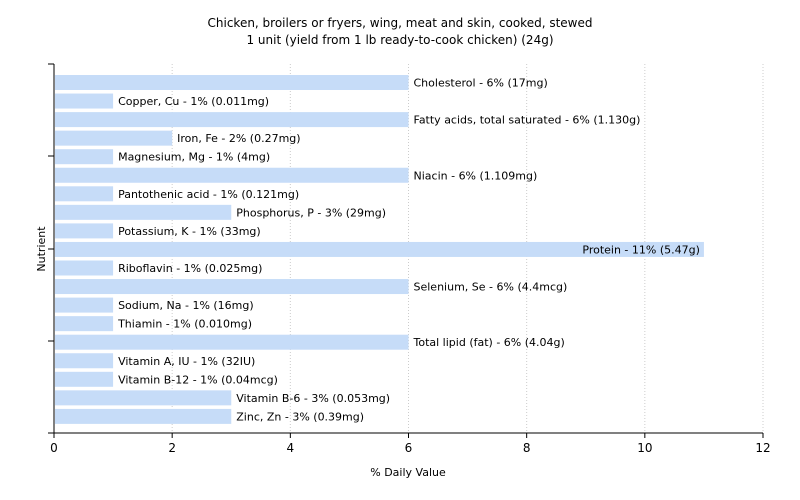  I want to click on x-tick-label-3: 6, so click(409, 448).